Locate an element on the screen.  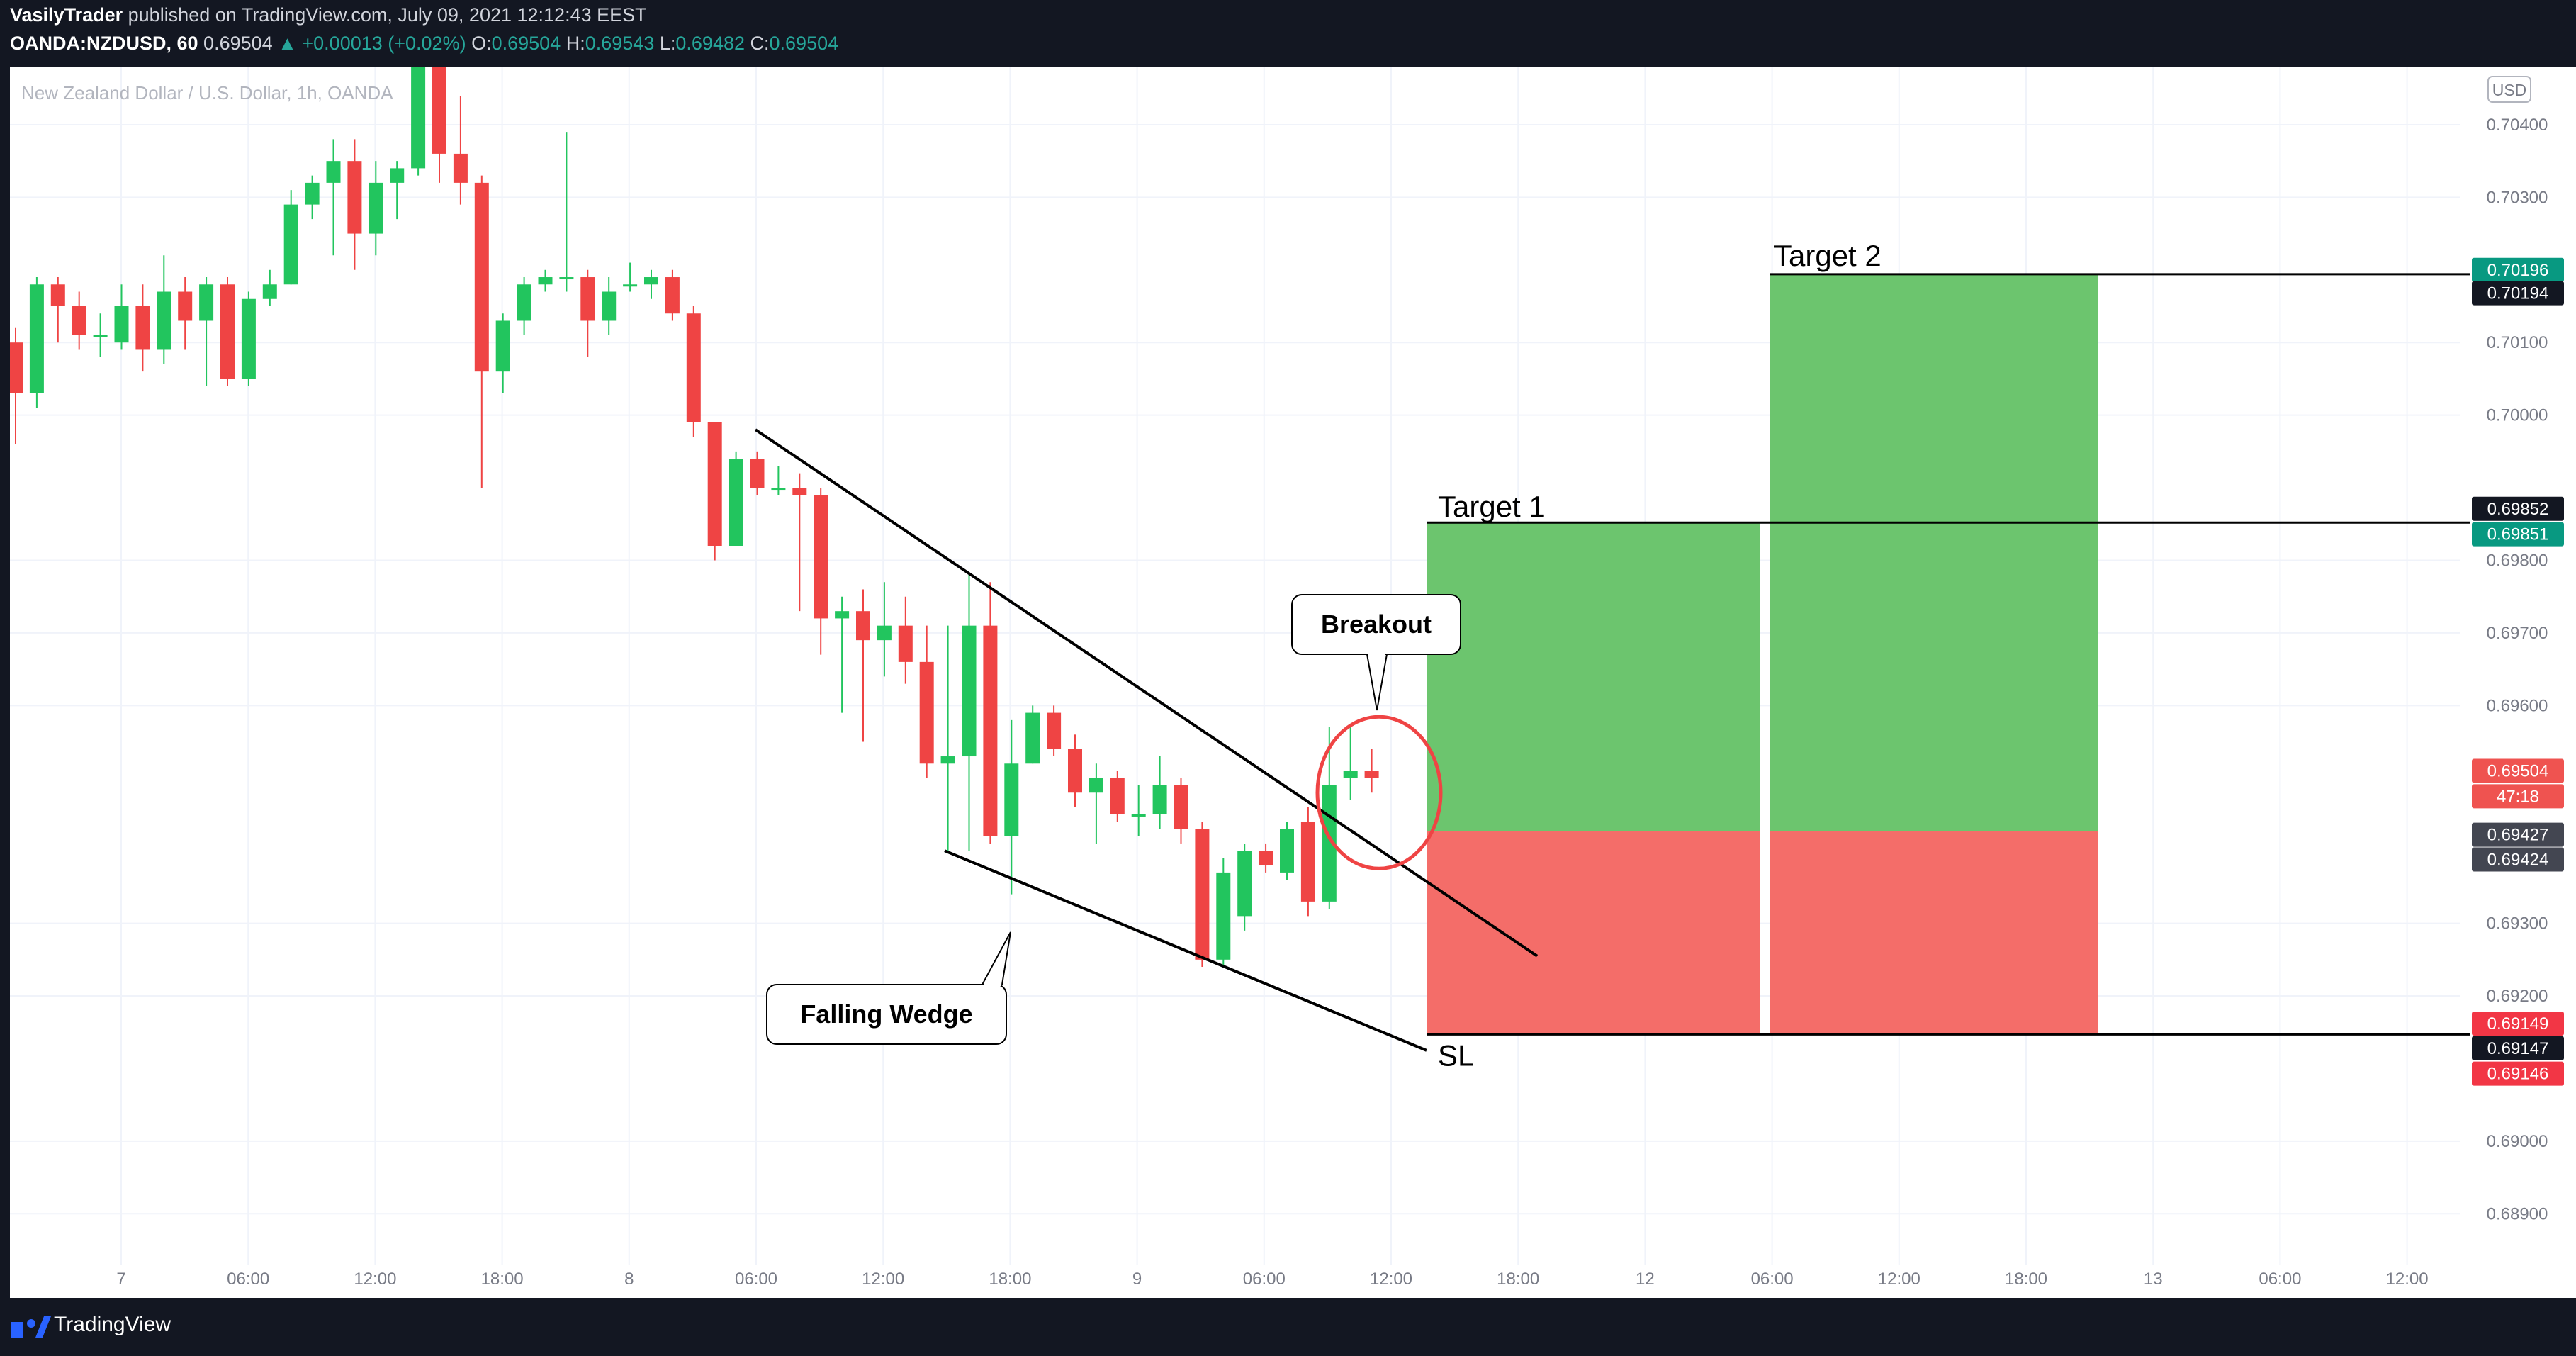
footer-brand: TradingView is located at coordinates (112, 1324).